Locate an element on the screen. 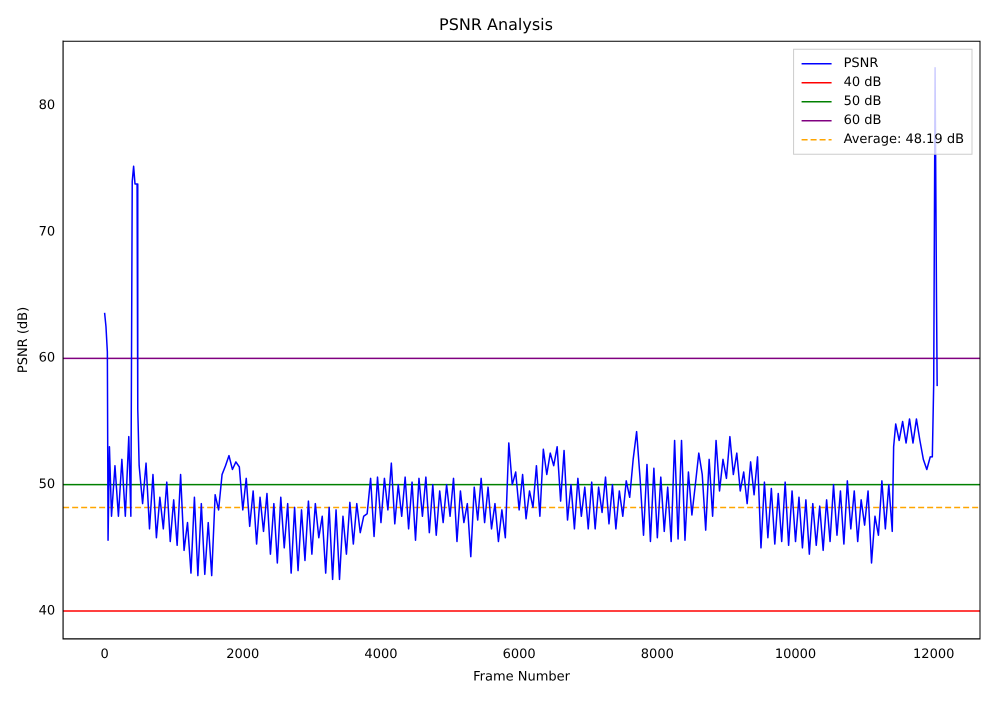 The width and height of the screenshot is (996, 701). legend-label: Average: 48.19 dB is located at coordinates (904, 140).